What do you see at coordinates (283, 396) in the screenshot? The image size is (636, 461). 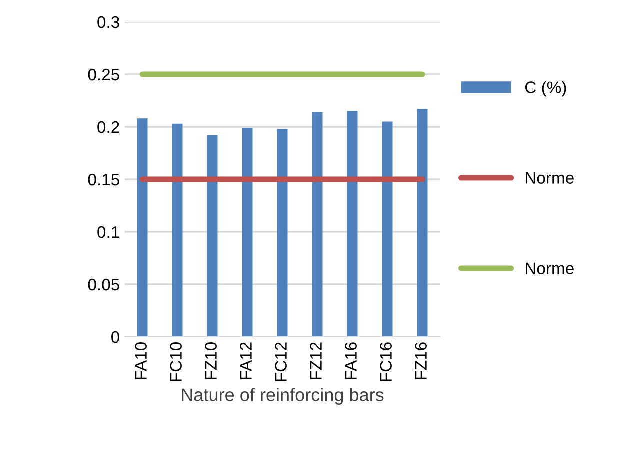 I see `x-axis-title: Nature of reinforcing bars` at bounding box center [283, 396].